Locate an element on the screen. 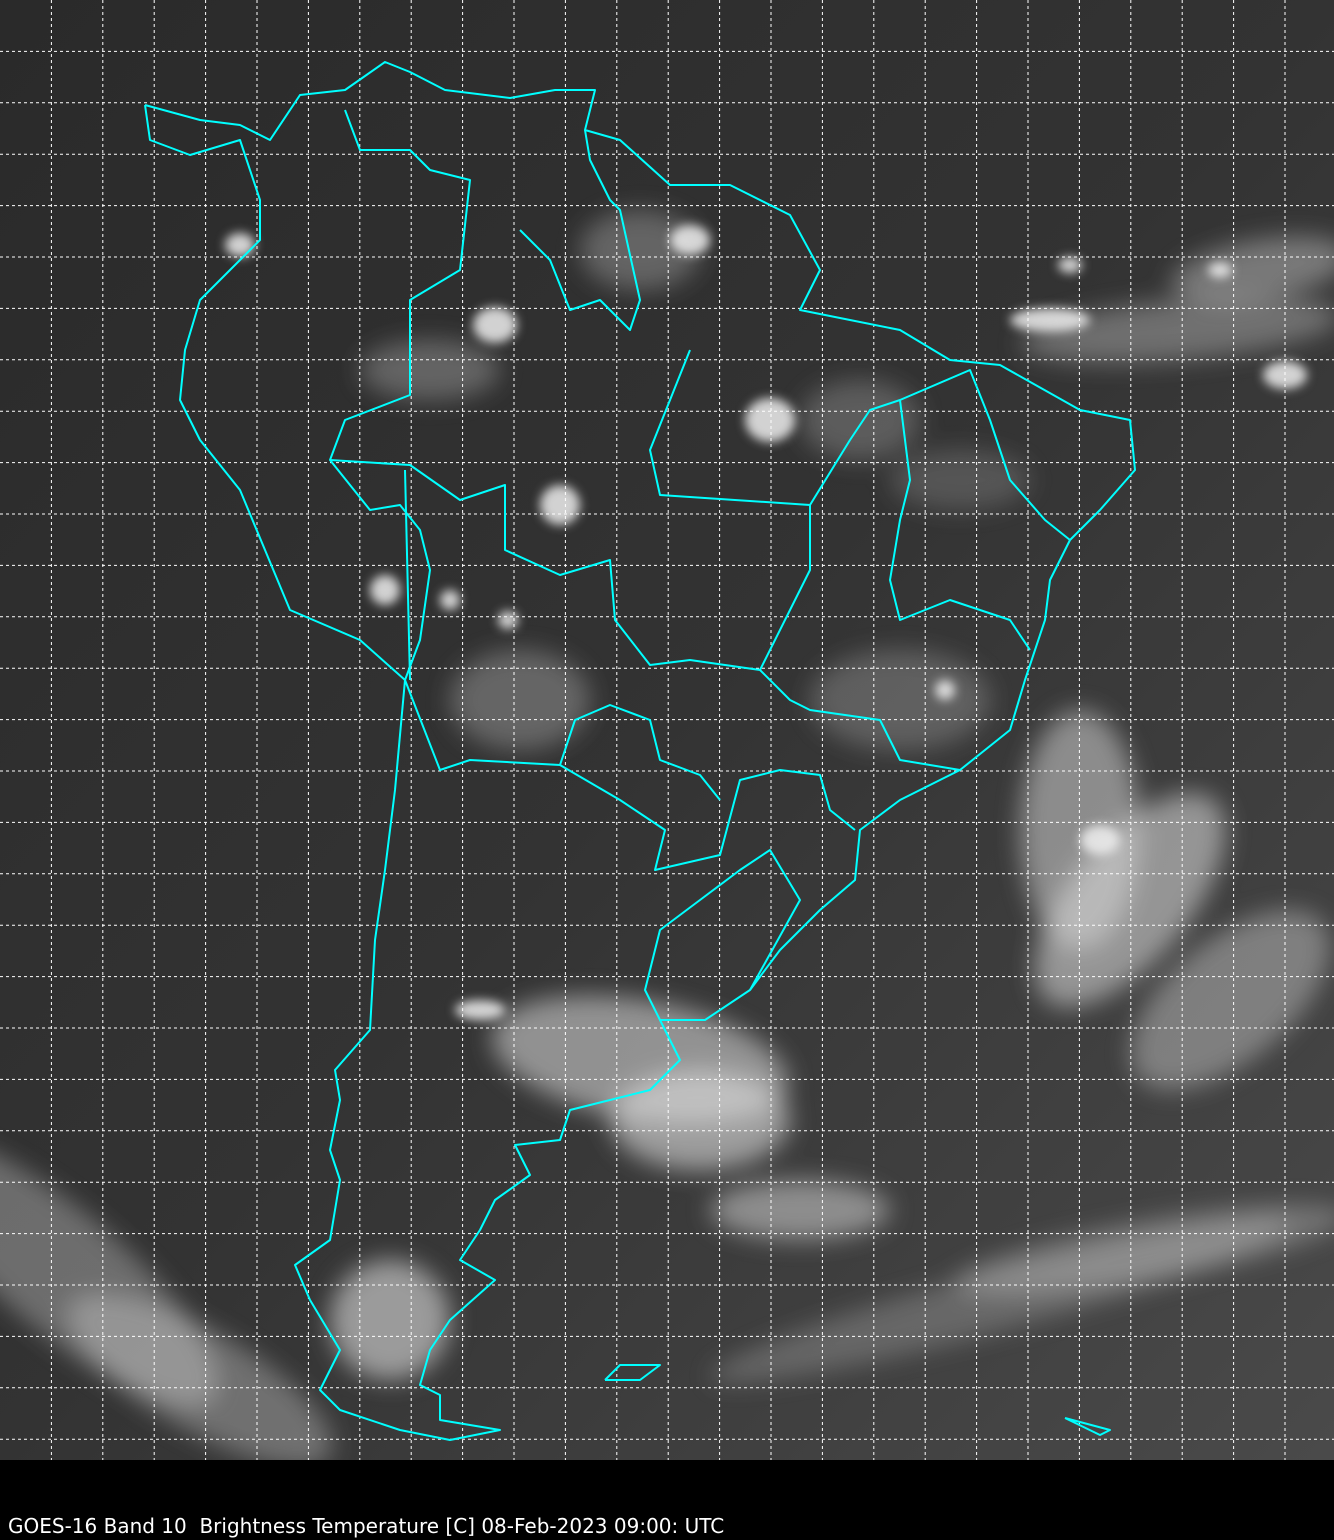 The height and width of the screenshot is (1540, 1334). falkland-islands-outline is located at coordinates (632, 1372).